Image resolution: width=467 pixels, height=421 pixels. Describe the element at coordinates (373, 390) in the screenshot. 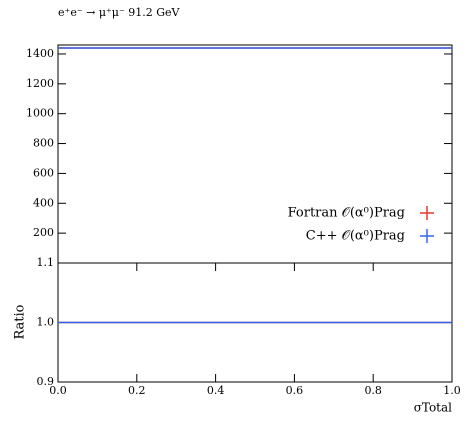

I see `x-tick-label: 0.8` at that location.